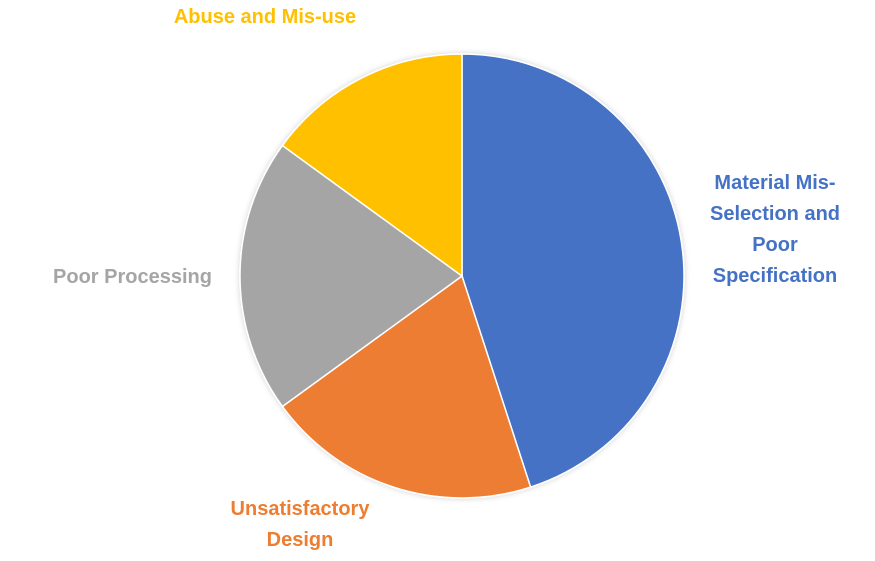  I want to click on slice-label-abuse-and-misuse: Abuse and Mis-use, so click(265, 17).